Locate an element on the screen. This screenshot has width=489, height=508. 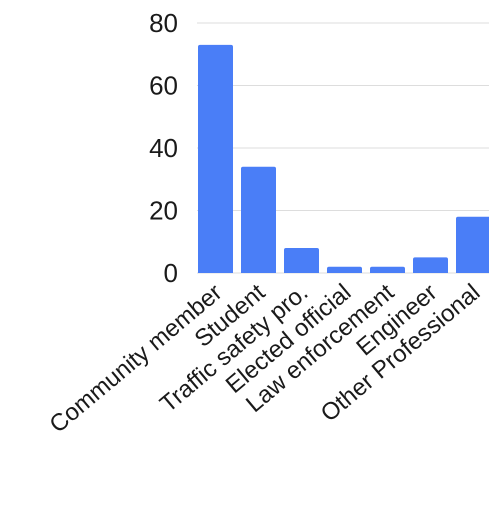
y-axis-ticks: 0 20 40 60 80 is located at coordinates (163, 148).